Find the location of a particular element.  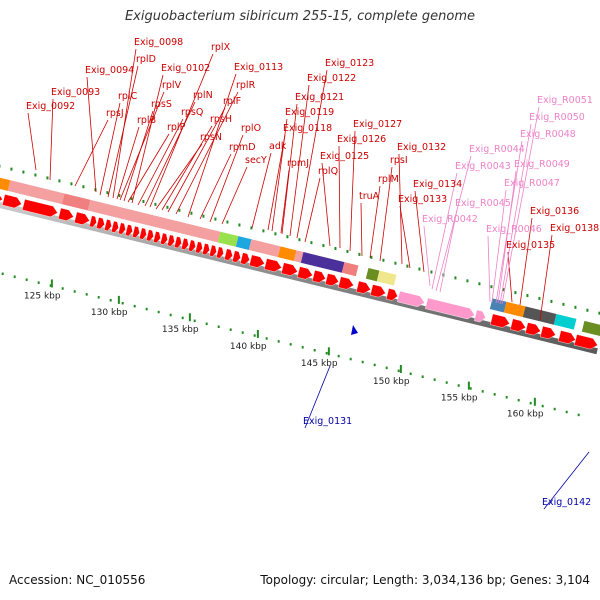

scale-label: 155 kbp is located at coordinates (459, 399).